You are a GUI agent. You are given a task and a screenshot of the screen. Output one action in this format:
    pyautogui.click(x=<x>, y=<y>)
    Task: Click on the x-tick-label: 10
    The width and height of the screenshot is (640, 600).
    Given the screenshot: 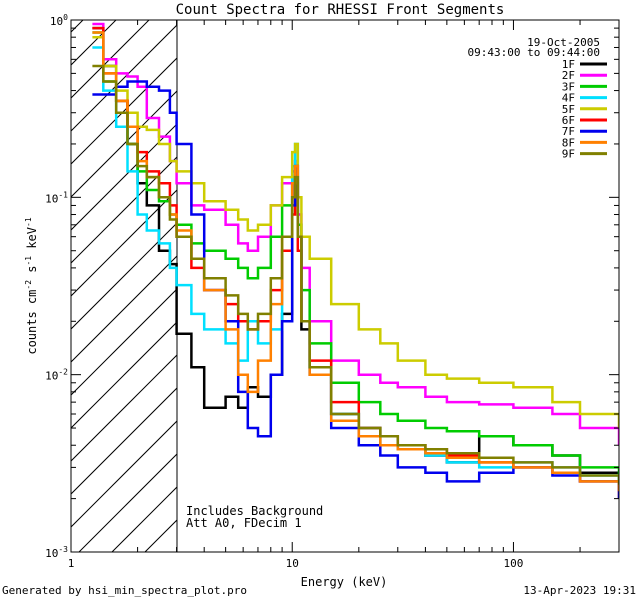 What is the action you would take?
    pyautogui.click(x=292, y=563)
    